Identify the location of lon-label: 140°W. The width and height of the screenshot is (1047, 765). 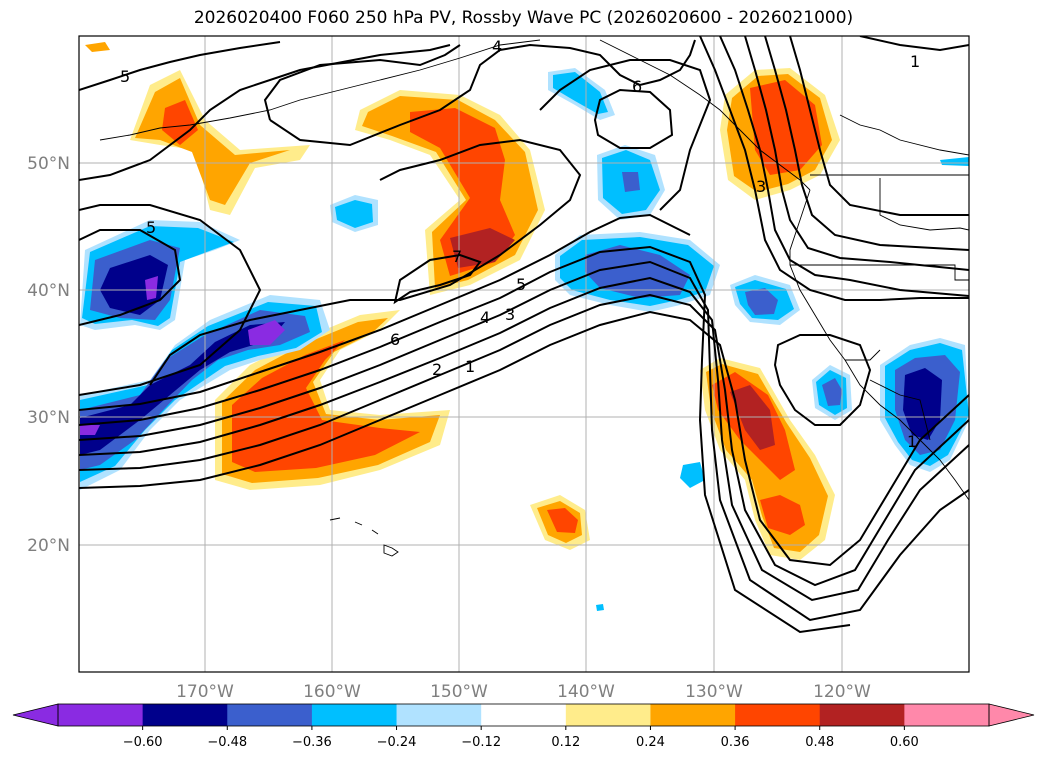
(586, 692).